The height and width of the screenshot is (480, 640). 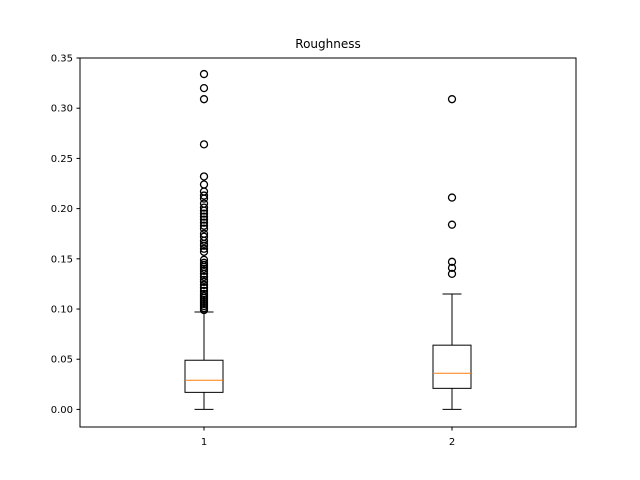 What do you see at coordinates (65, 235) in the screenshot?
I see `y-axis: 0.00 0.05 0.10 0.15 0.20 0.25 0.30 0.35` at bounding box center [65, 235].